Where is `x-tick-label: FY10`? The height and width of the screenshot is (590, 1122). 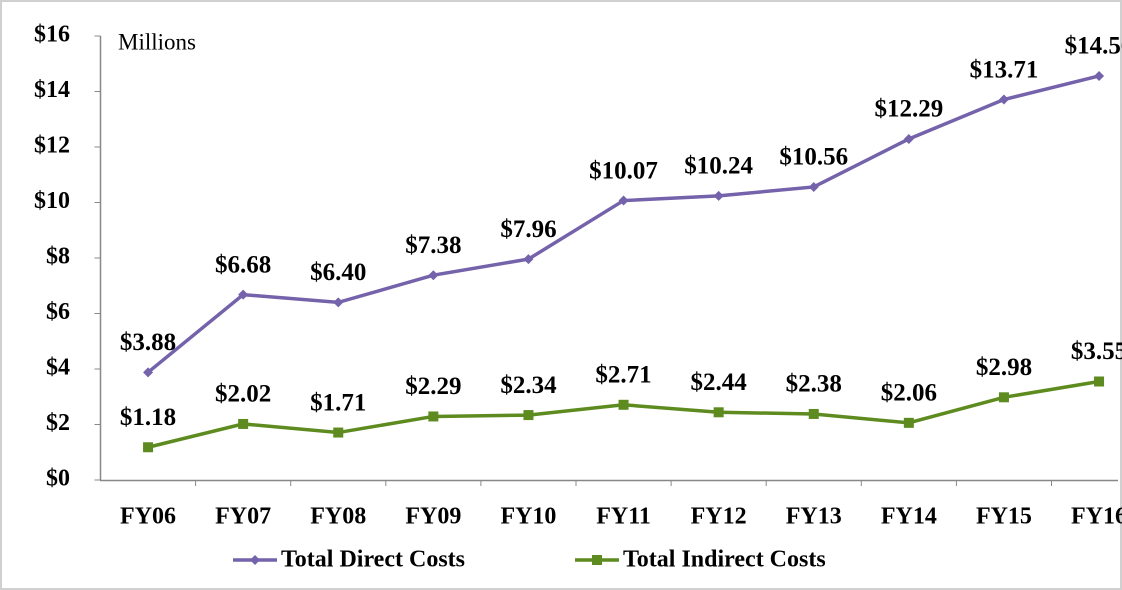
x-tick-label: FY10 is located at coordinates (528, 517).